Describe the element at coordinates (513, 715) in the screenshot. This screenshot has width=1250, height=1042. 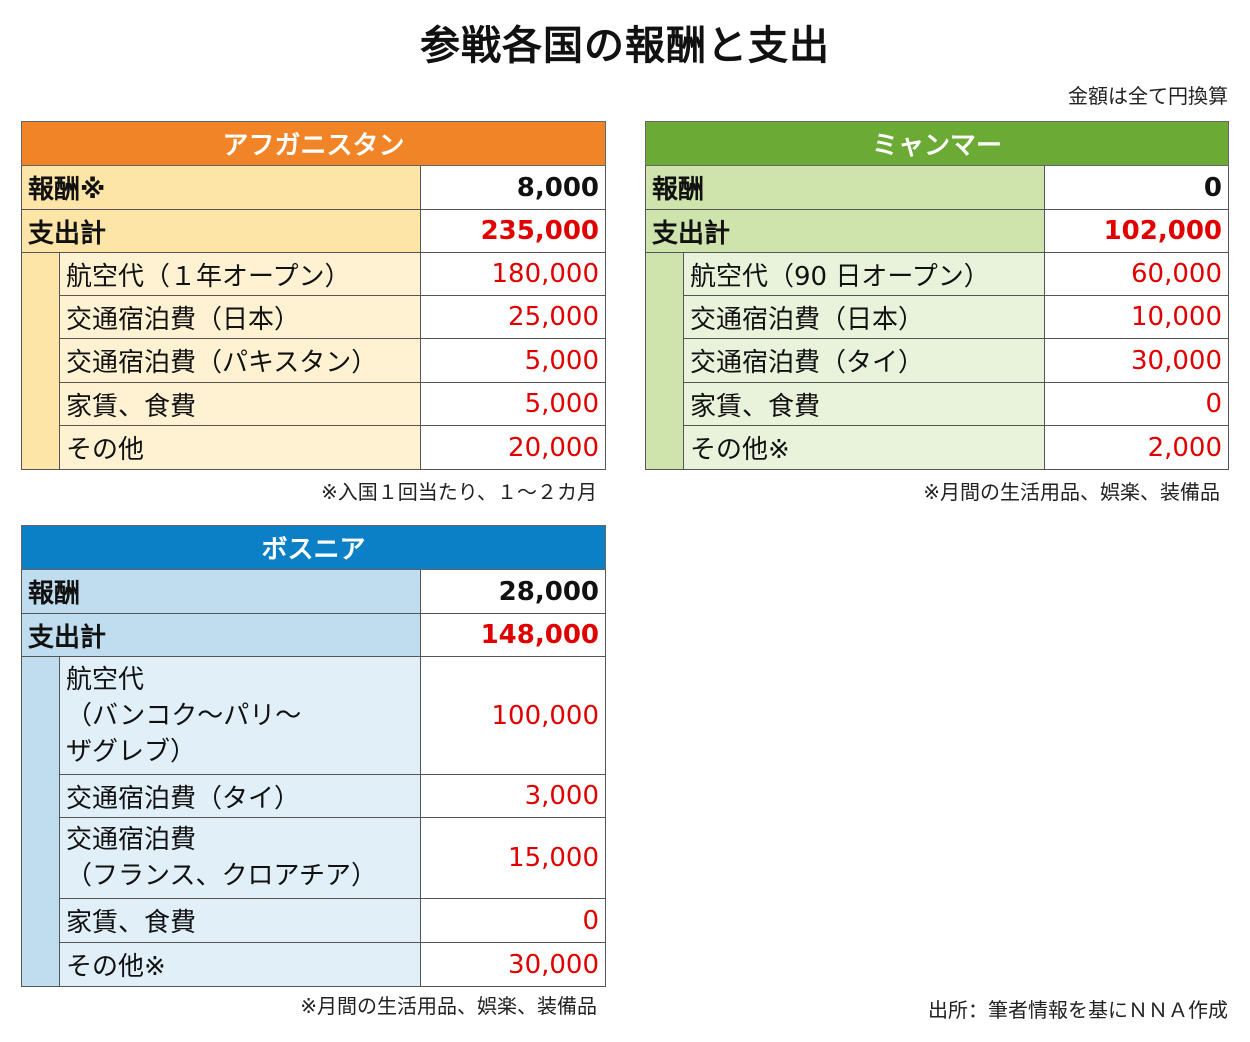
I see `bosnia-item-value: 100,000` at that location.